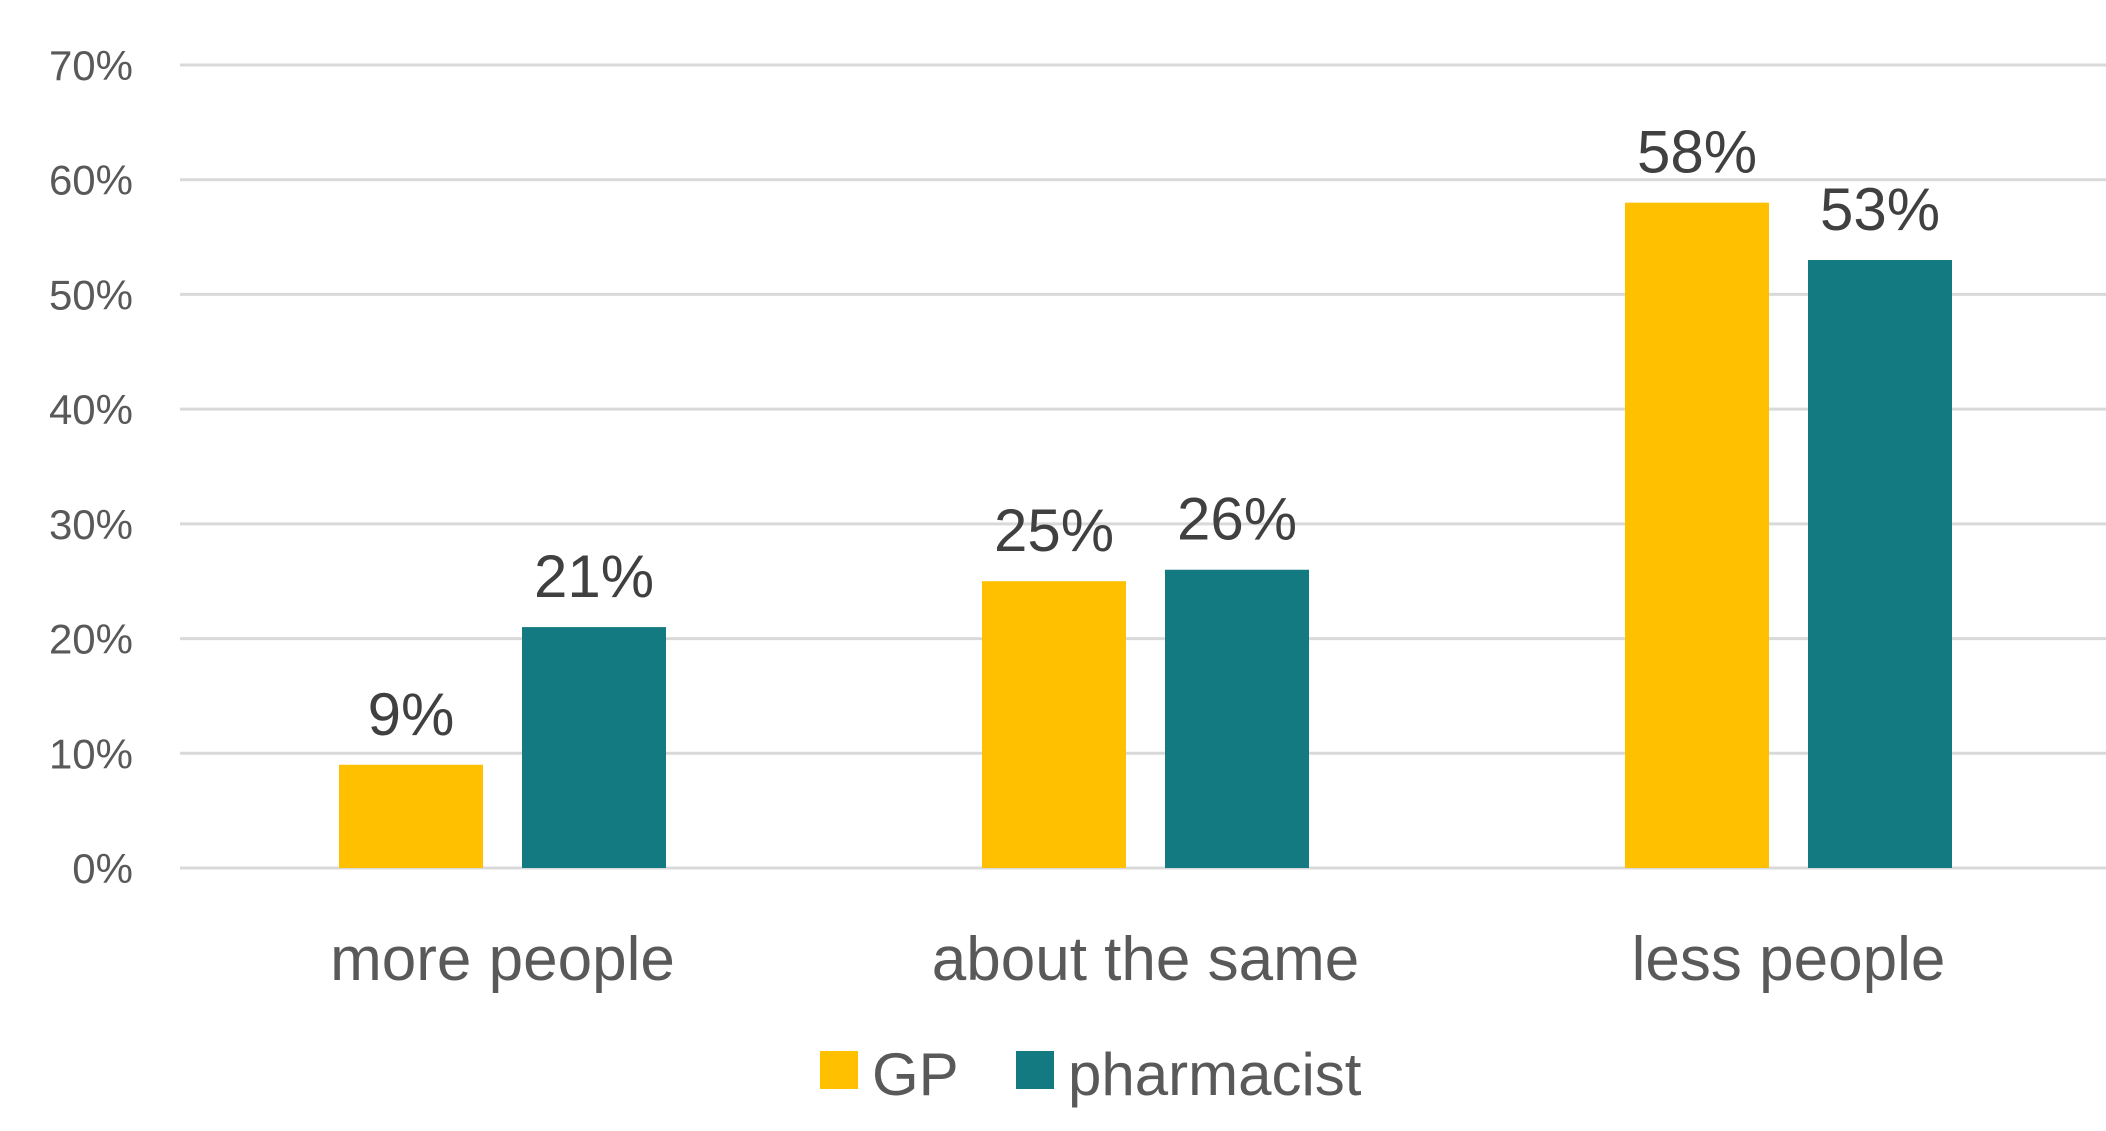  I want to click on y-tick-label: 10%, so click(91, 753).